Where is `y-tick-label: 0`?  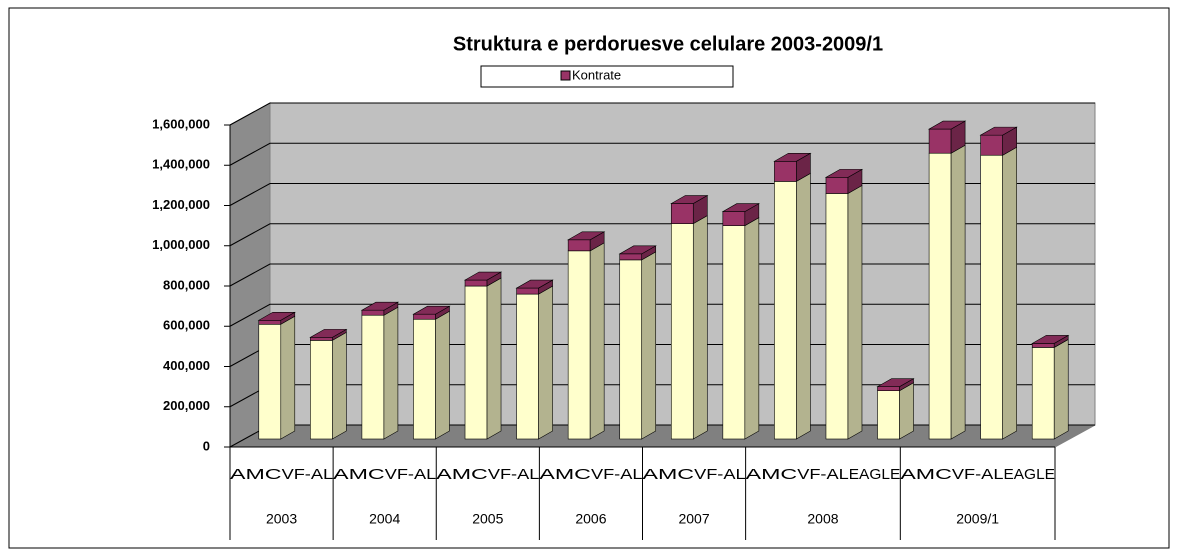 y-tick-label: 0 is located at coordinates (206, 445).